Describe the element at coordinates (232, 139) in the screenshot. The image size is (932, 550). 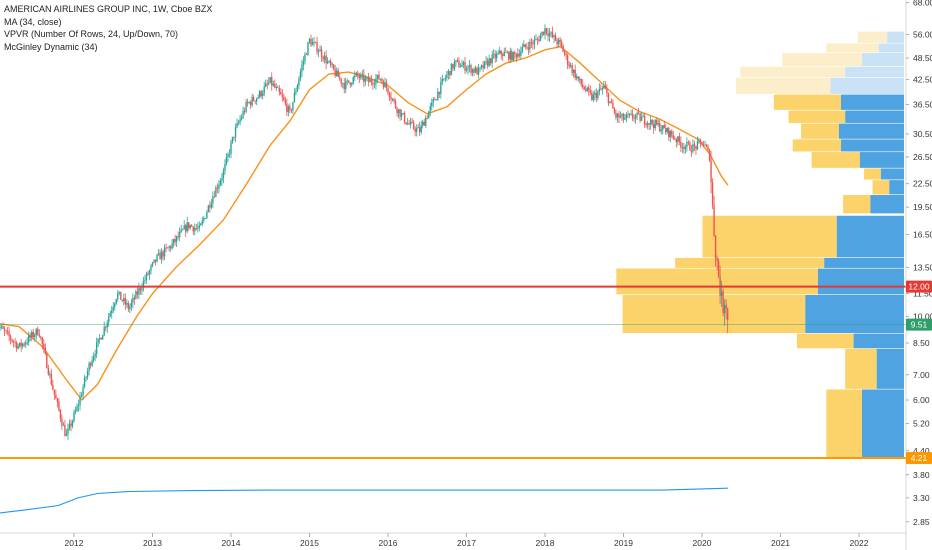
I see `candle-157-body` at that location.